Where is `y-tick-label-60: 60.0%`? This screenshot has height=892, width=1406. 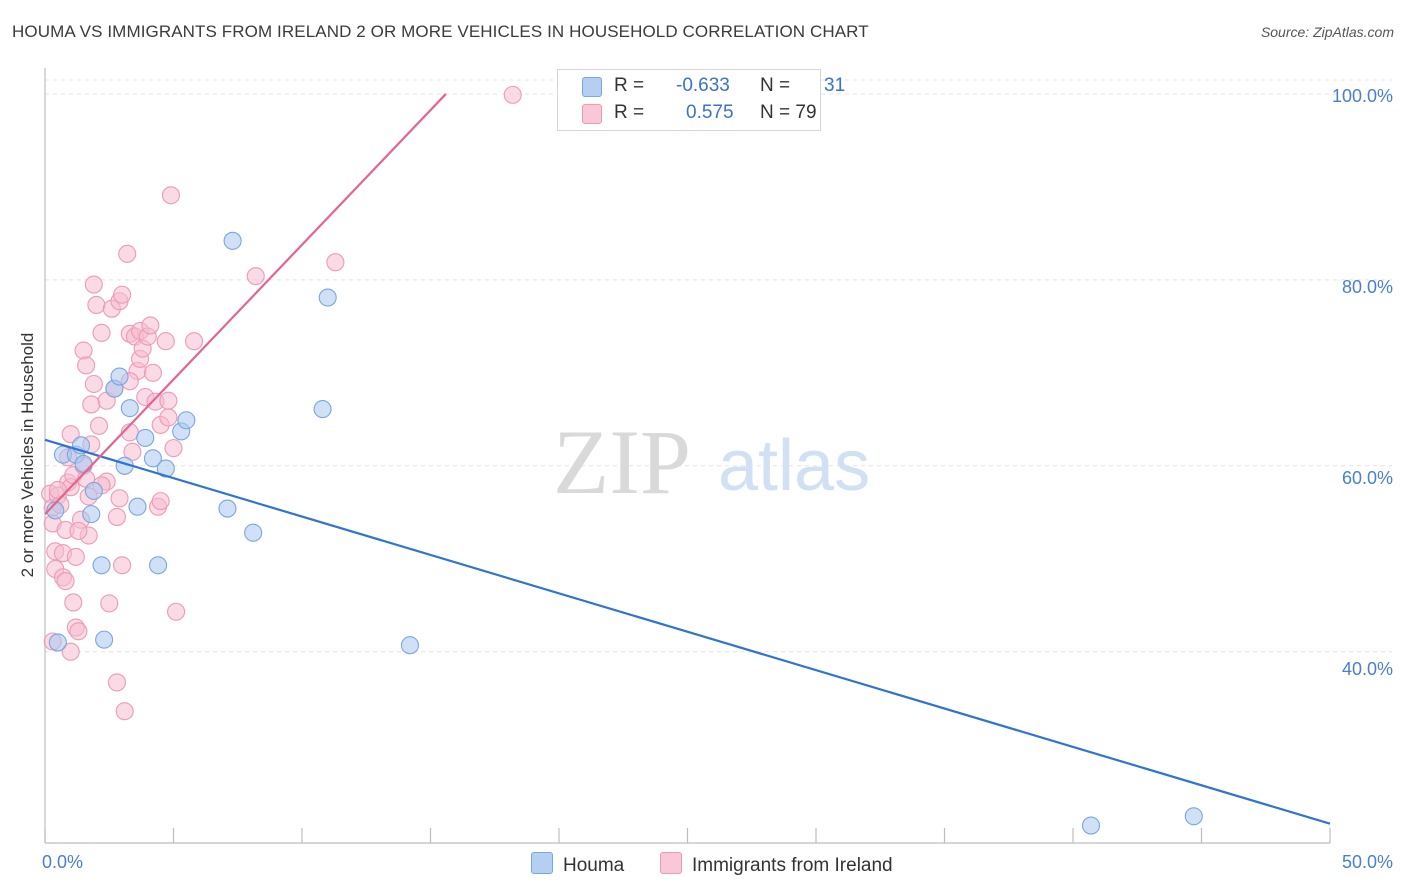 y-tick-label-60: 60.0% is located at coordinates (1367, 478).